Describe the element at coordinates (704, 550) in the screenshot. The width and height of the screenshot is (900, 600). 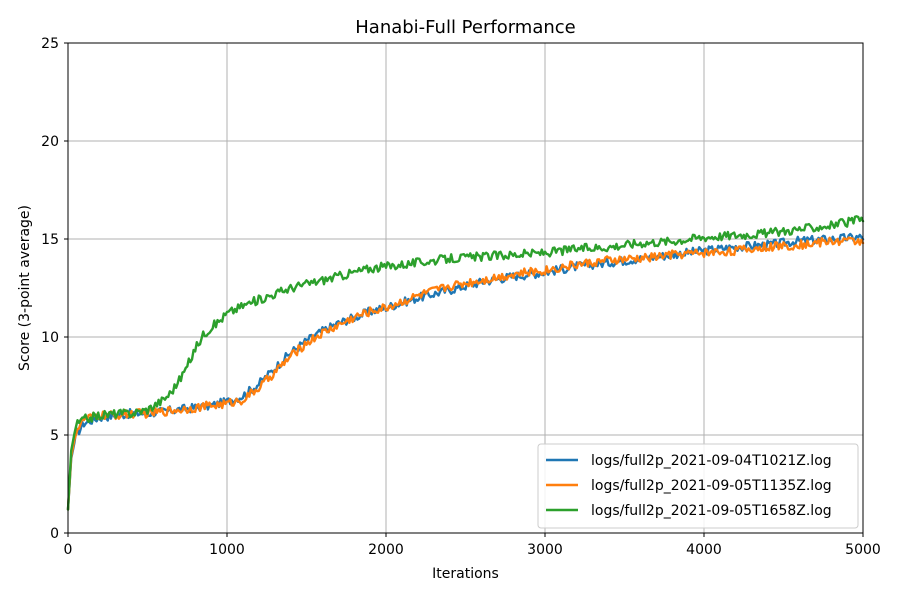
I see `x-tick-label: 4000` at that location.